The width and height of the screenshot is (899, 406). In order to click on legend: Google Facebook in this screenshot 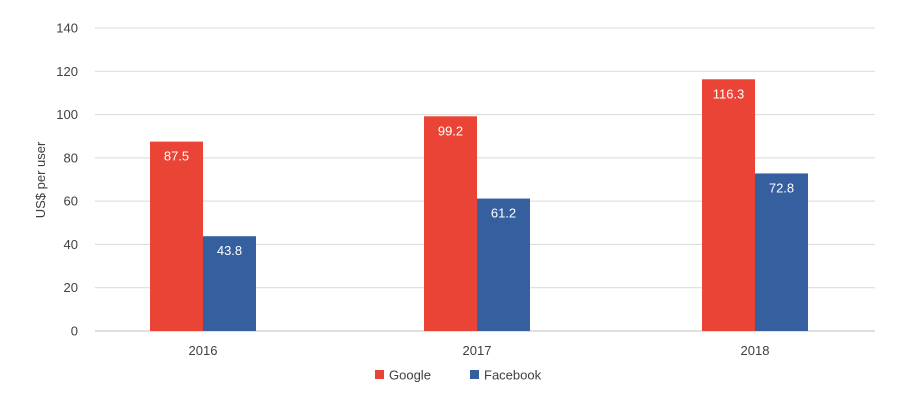, I will do `click(458, 375)`.